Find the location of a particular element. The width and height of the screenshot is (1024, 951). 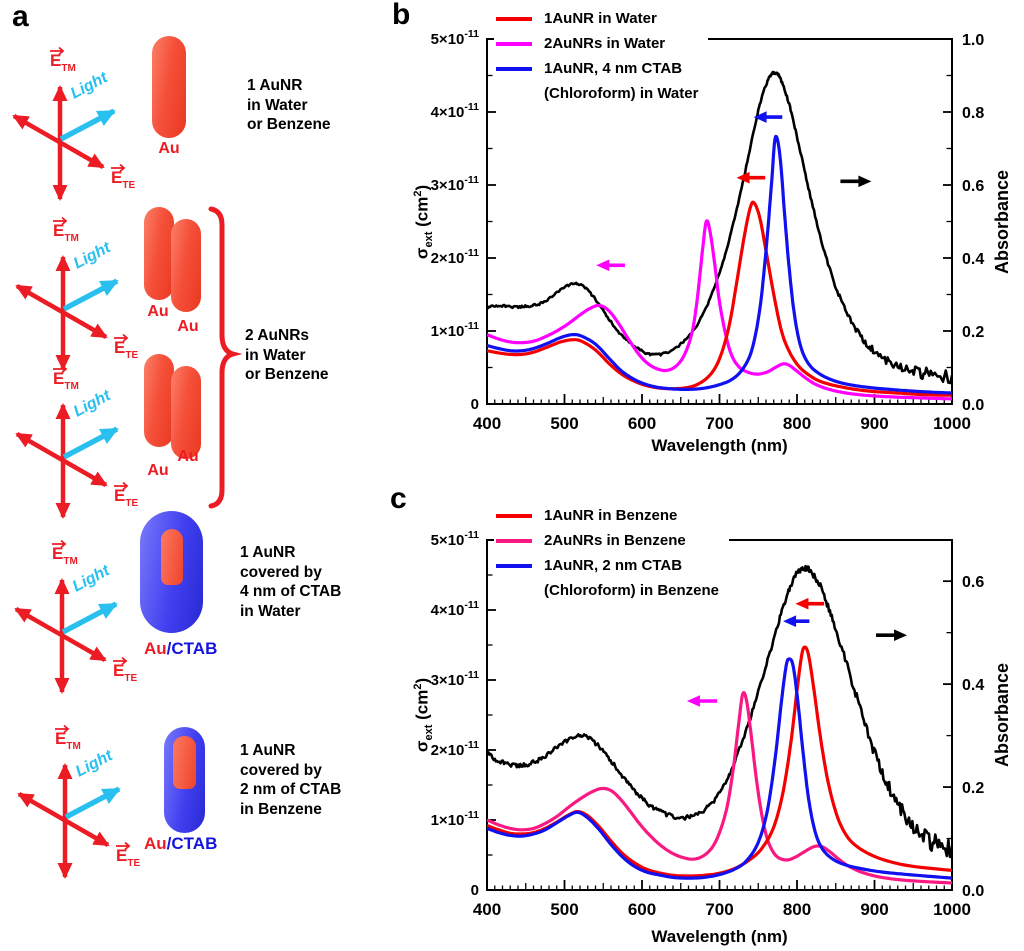

panel-a-label: a is located at coordinates (20, 16).